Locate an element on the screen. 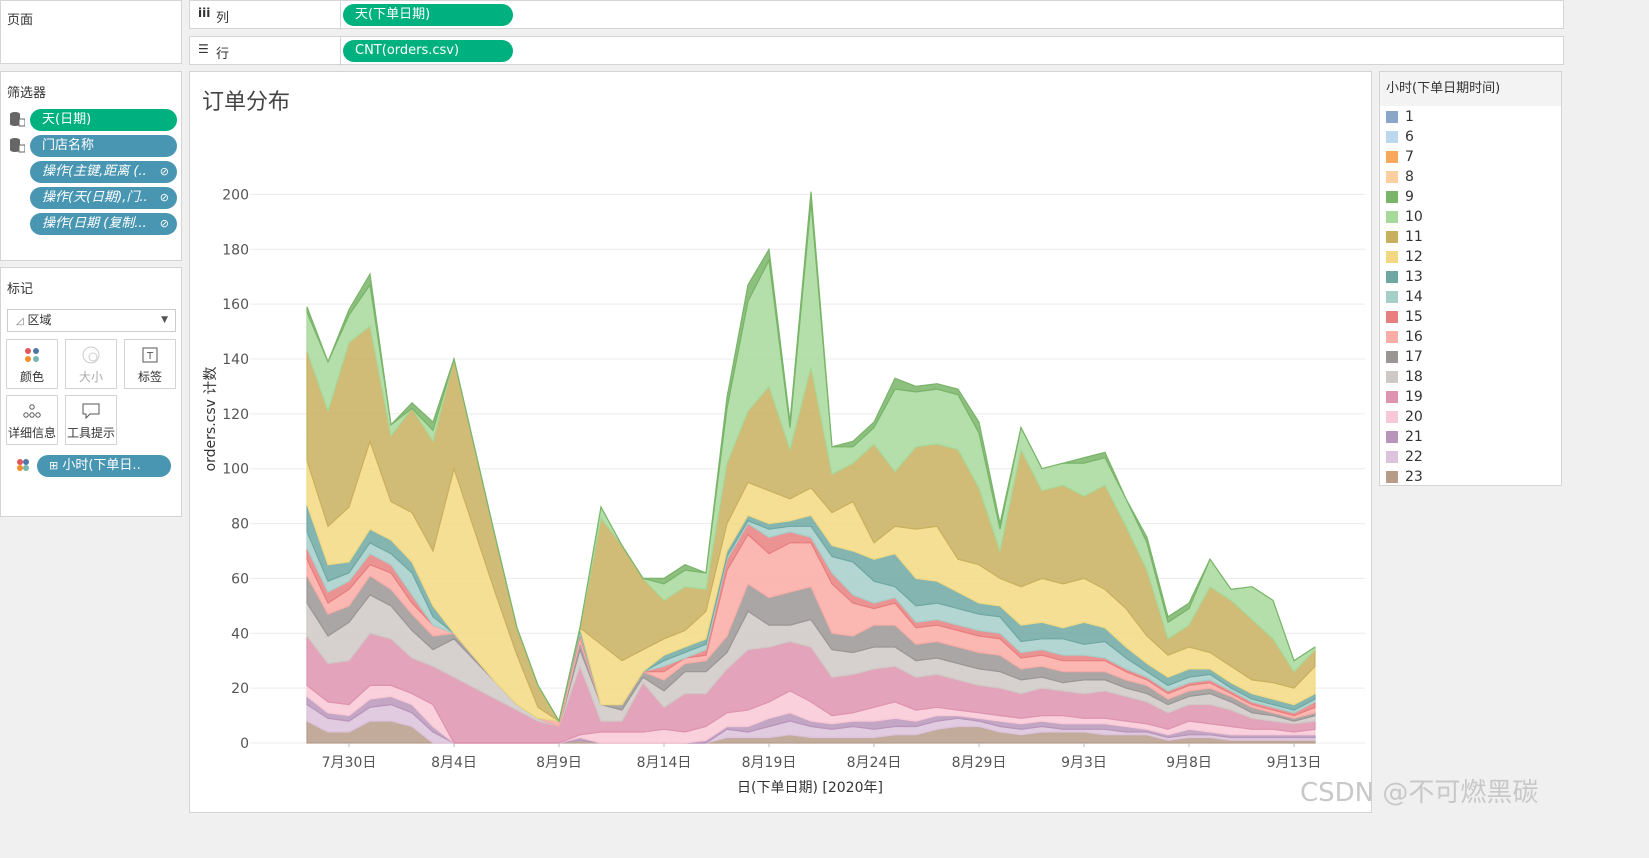  y-axis-ticks: 0 20 40 60 80 100 120 140 160 180 200 is located at coordinates (235, 469).